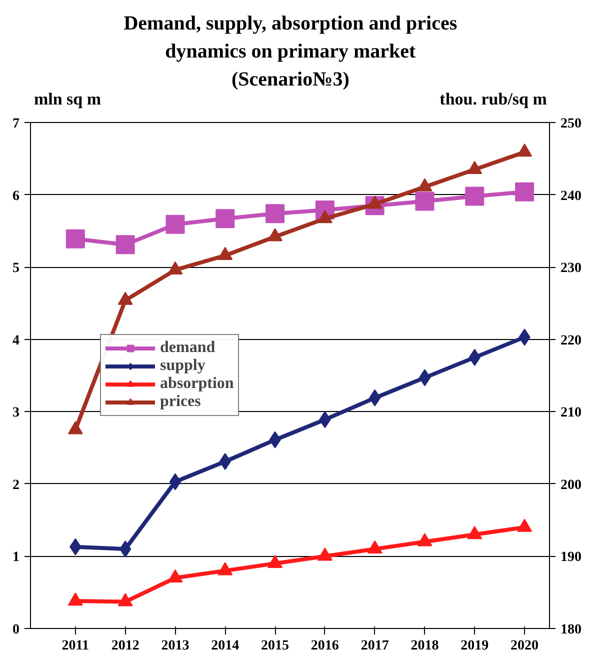 The width and height of the screenshot is (599, 668). I want to click on x-tick-label: 2013, so click(175, 646).